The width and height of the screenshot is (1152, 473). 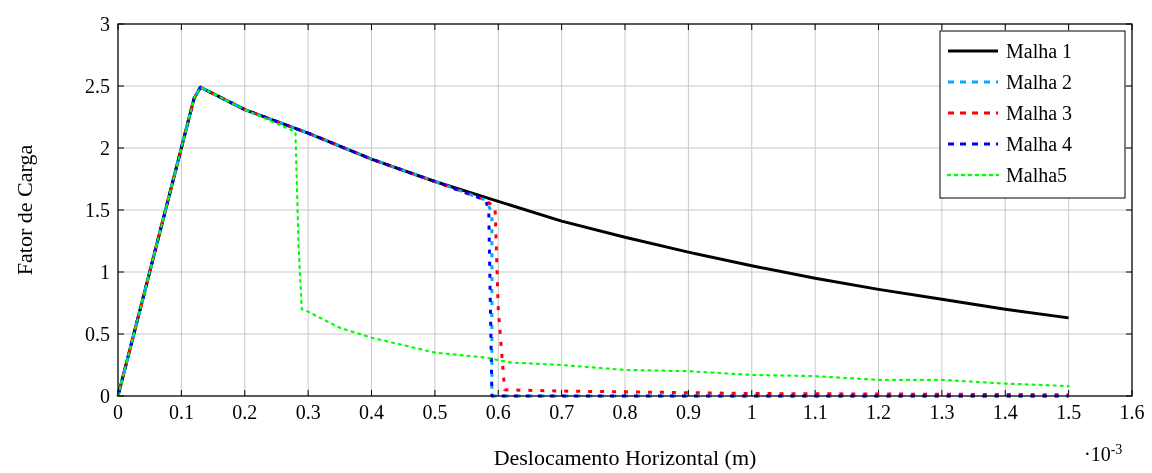 What do you see at coordinates (1039, 144) in the screenshot?
I see `legend-label: Malha 4` at bounding box center [1039, 144].